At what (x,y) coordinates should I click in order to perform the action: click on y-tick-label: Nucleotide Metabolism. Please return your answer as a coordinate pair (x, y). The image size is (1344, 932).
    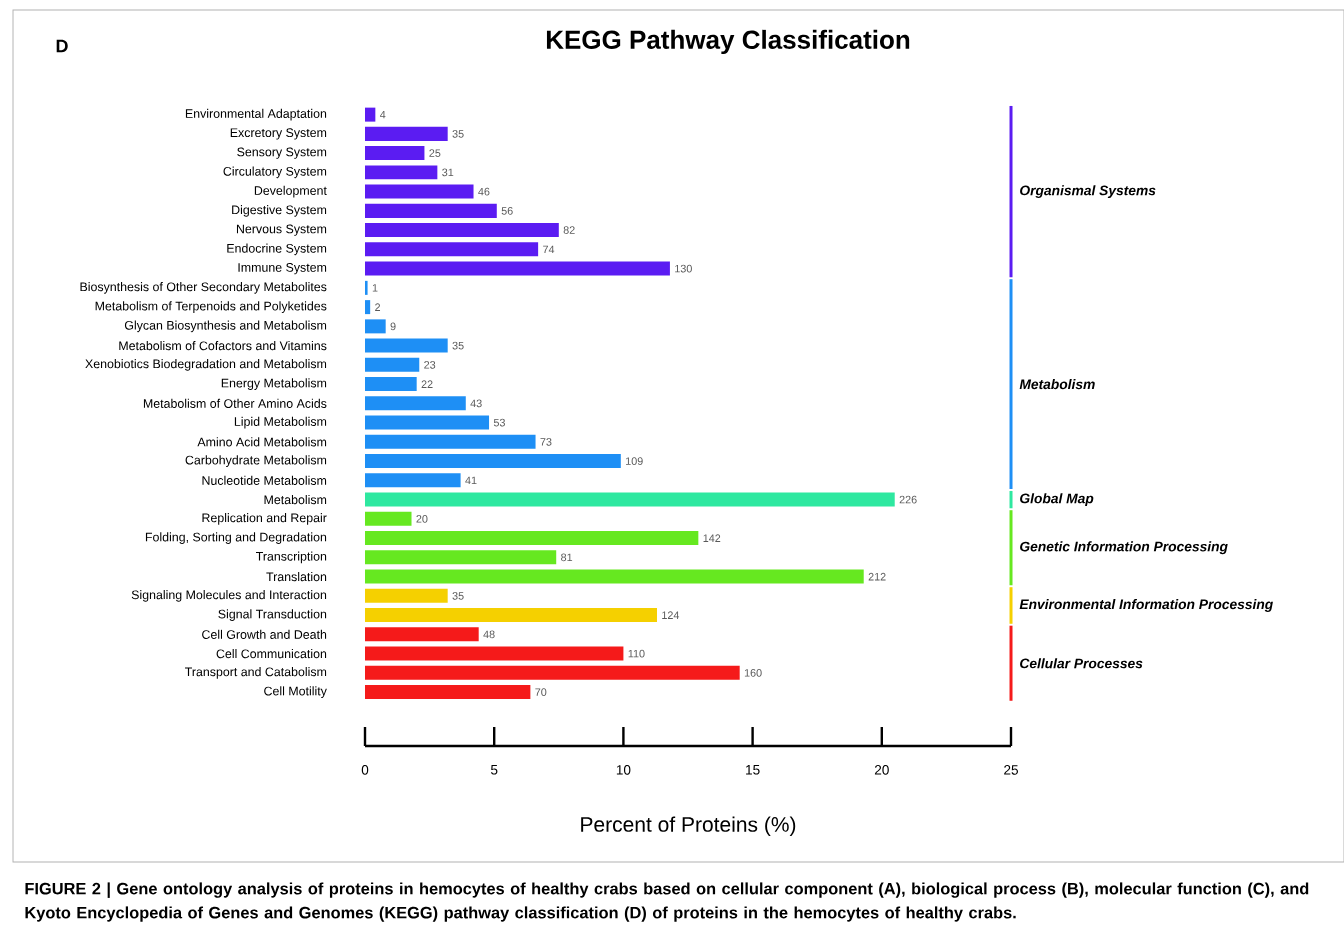
    Looking at the image, I should click on (264, 480).